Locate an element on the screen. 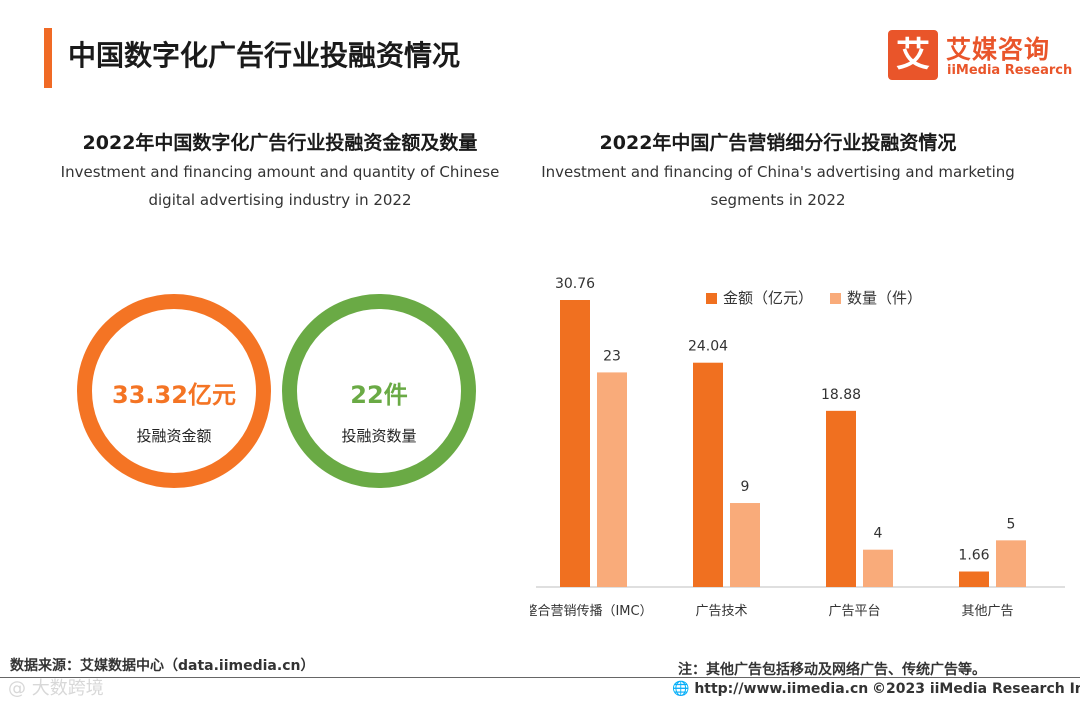  legend-amount-label: 金额（亿元） is located at coordinates (768, 298).